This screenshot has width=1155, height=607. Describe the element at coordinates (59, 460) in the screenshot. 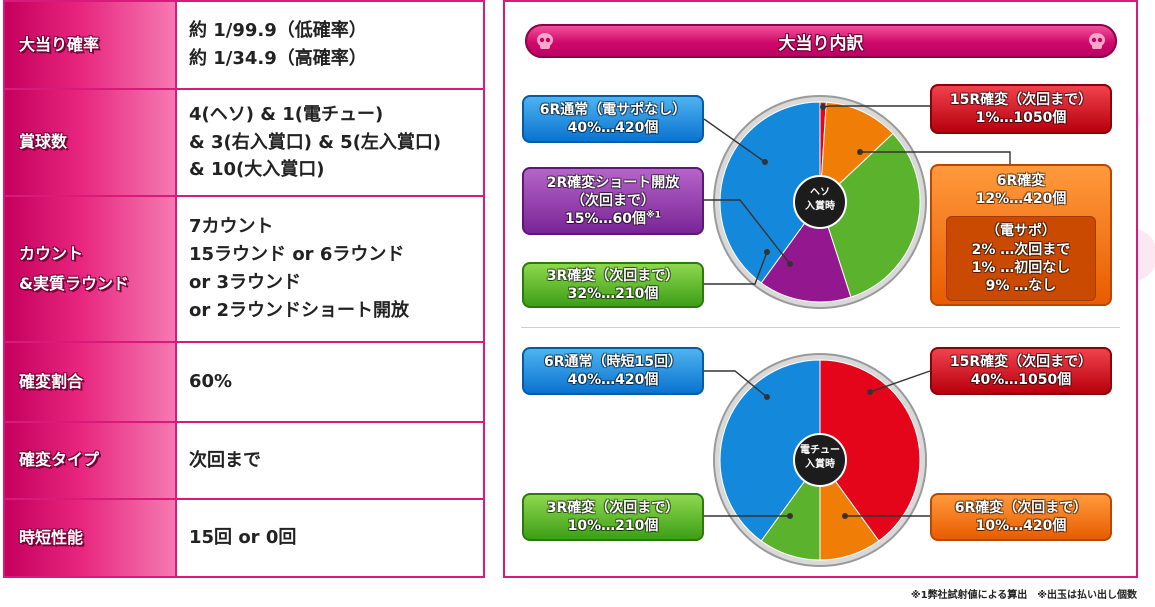

I see `spec-label-text: 確変タイプ` at that location.